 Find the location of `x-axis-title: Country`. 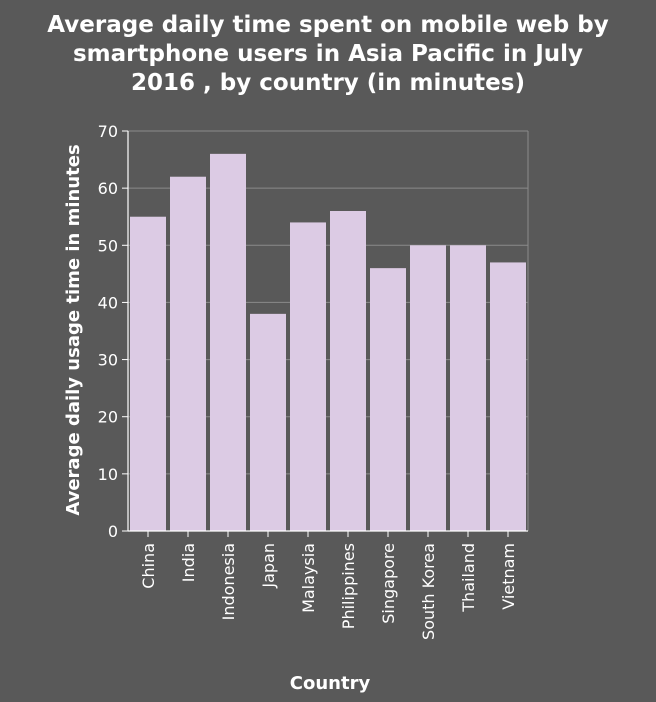

x-axis-title: Country is located at coordinates (330, 683).